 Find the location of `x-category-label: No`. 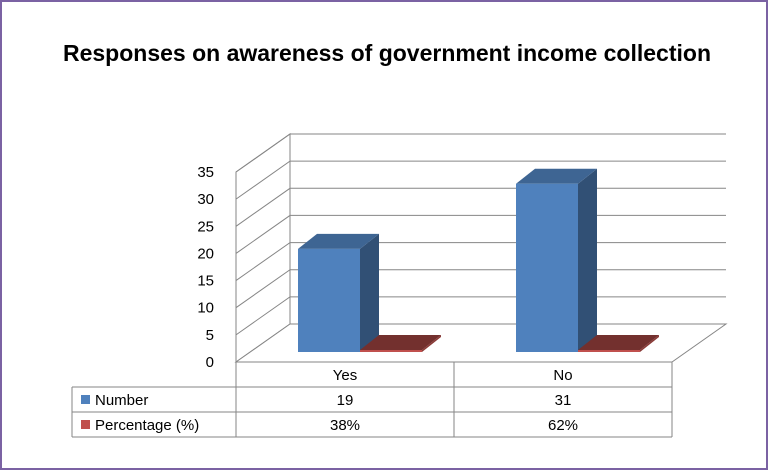

x-category-label: No is located at coordinates (562, 375).